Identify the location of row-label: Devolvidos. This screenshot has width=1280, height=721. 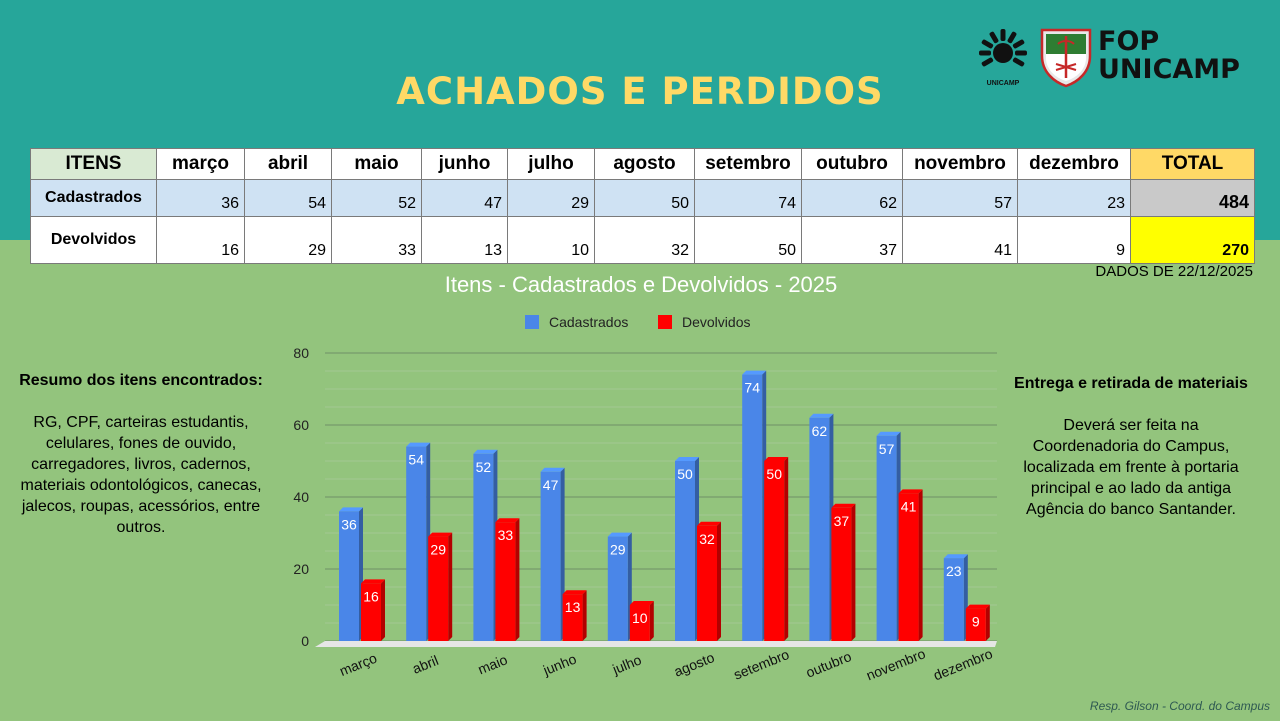
(93, 240).